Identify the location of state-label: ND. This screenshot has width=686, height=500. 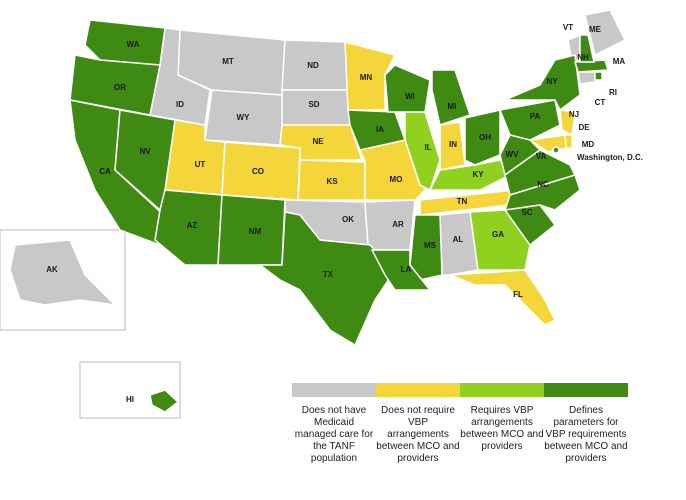
(313, 65).